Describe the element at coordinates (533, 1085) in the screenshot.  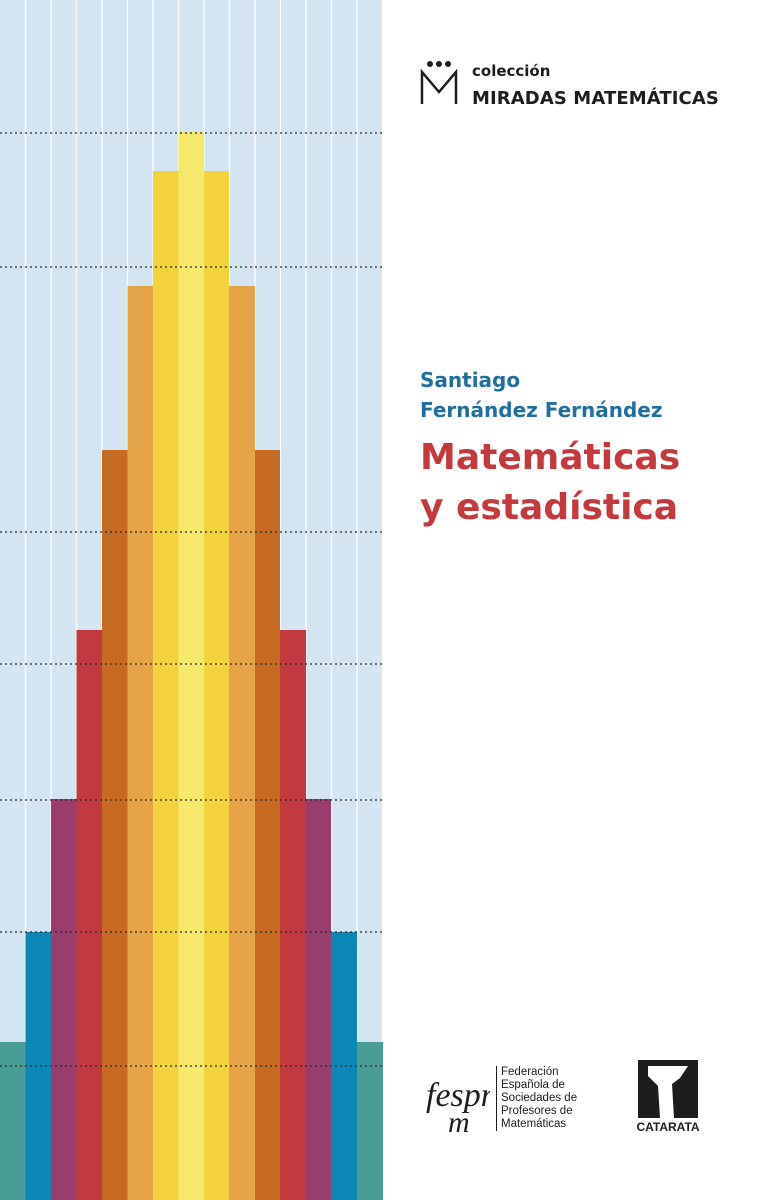
I see `federation-line: Española de` at that location.